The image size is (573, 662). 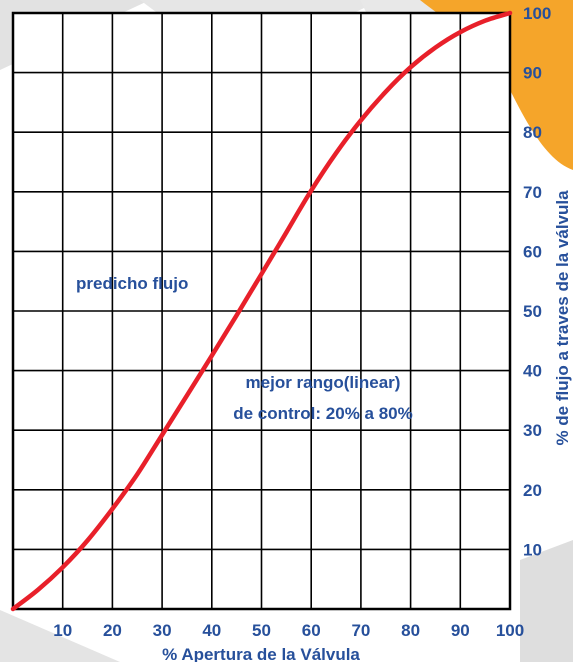 What do you see at coordinates (562, 318) in the screenshot?
I see `y-axis-label: % de flujo a traves de la válvula` at bounding box center [562, 318].